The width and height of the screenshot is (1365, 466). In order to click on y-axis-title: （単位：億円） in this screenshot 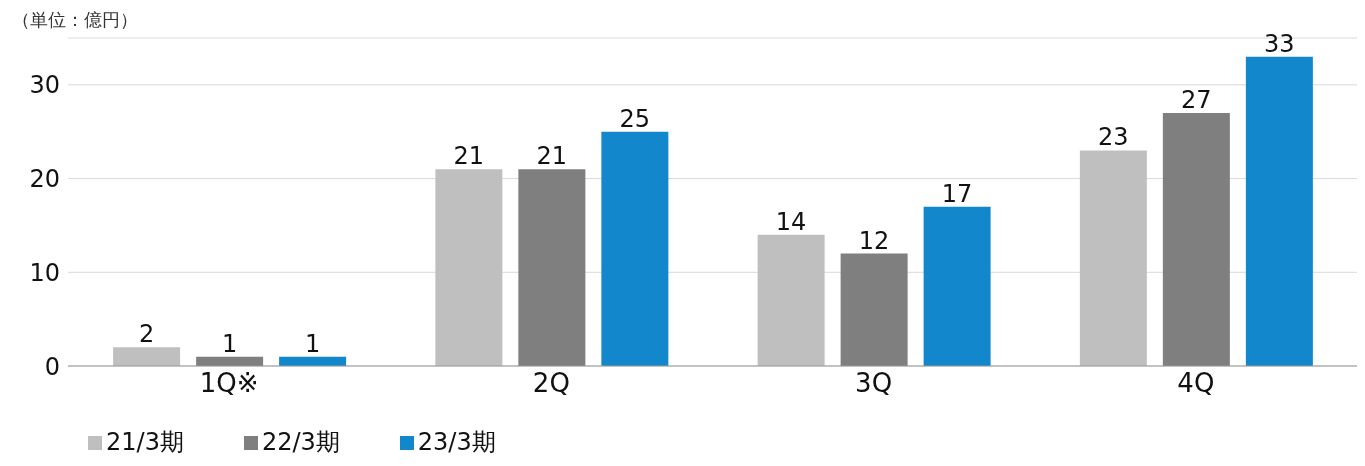, I will do `click(75, 20)`.